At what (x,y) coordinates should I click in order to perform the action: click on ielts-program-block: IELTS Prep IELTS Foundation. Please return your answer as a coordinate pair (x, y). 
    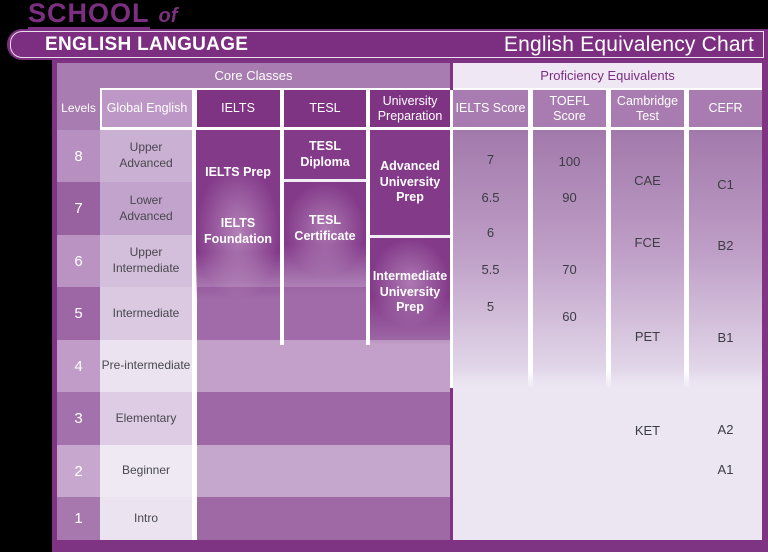
    Looking at the image, I should click on (238, 215).